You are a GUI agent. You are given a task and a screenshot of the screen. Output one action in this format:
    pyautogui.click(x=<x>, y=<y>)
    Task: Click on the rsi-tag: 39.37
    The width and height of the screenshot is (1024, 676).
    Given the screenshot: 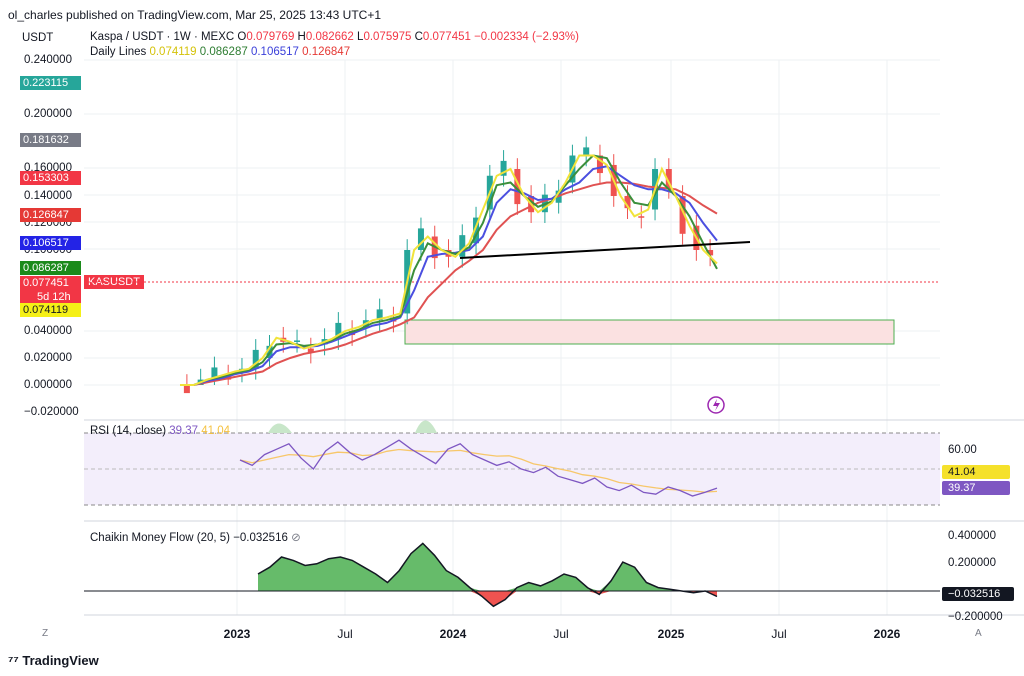 What is the action you would take?
    pyautogui.click(x=976, y=488)
    